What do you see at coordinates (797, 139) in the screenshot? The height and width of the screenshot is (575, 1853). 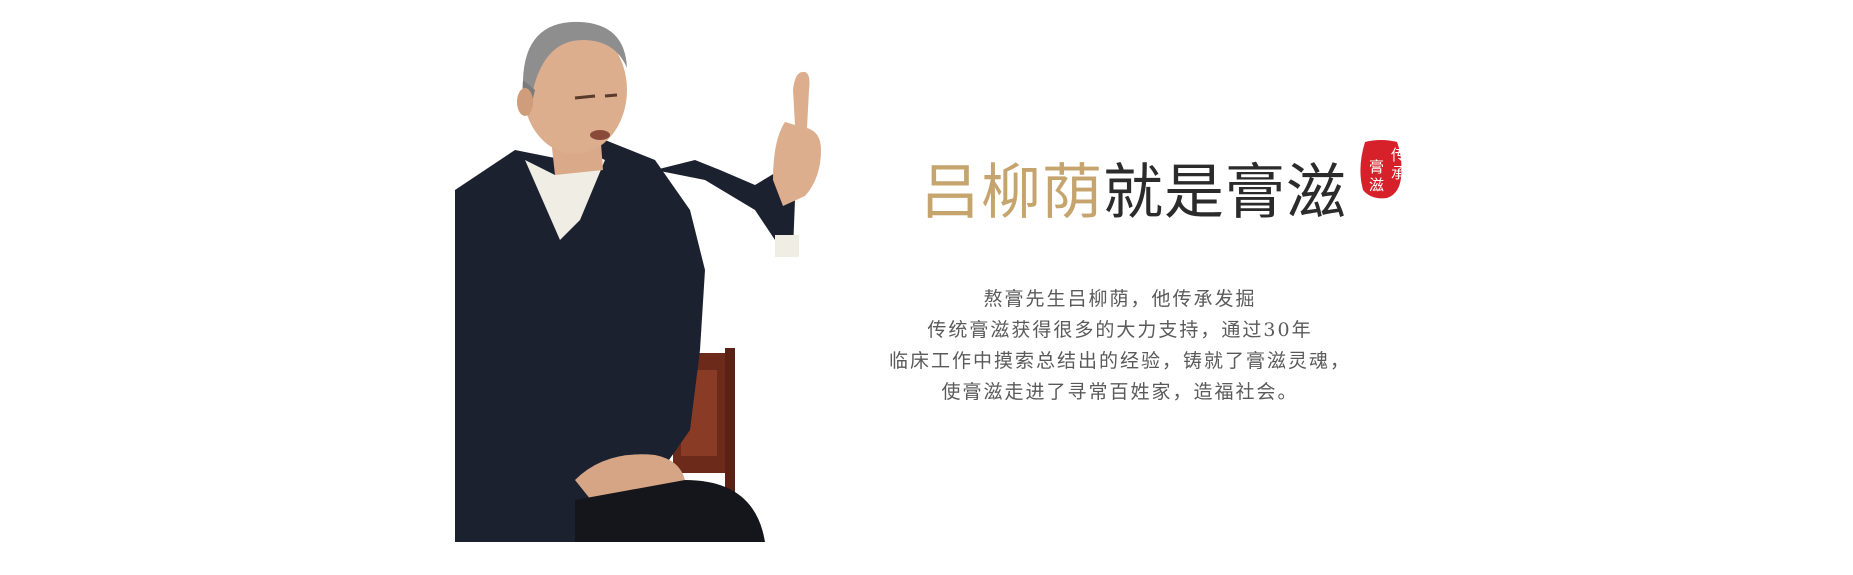 I see `pointing-hand` at bounding box center [797, 139].